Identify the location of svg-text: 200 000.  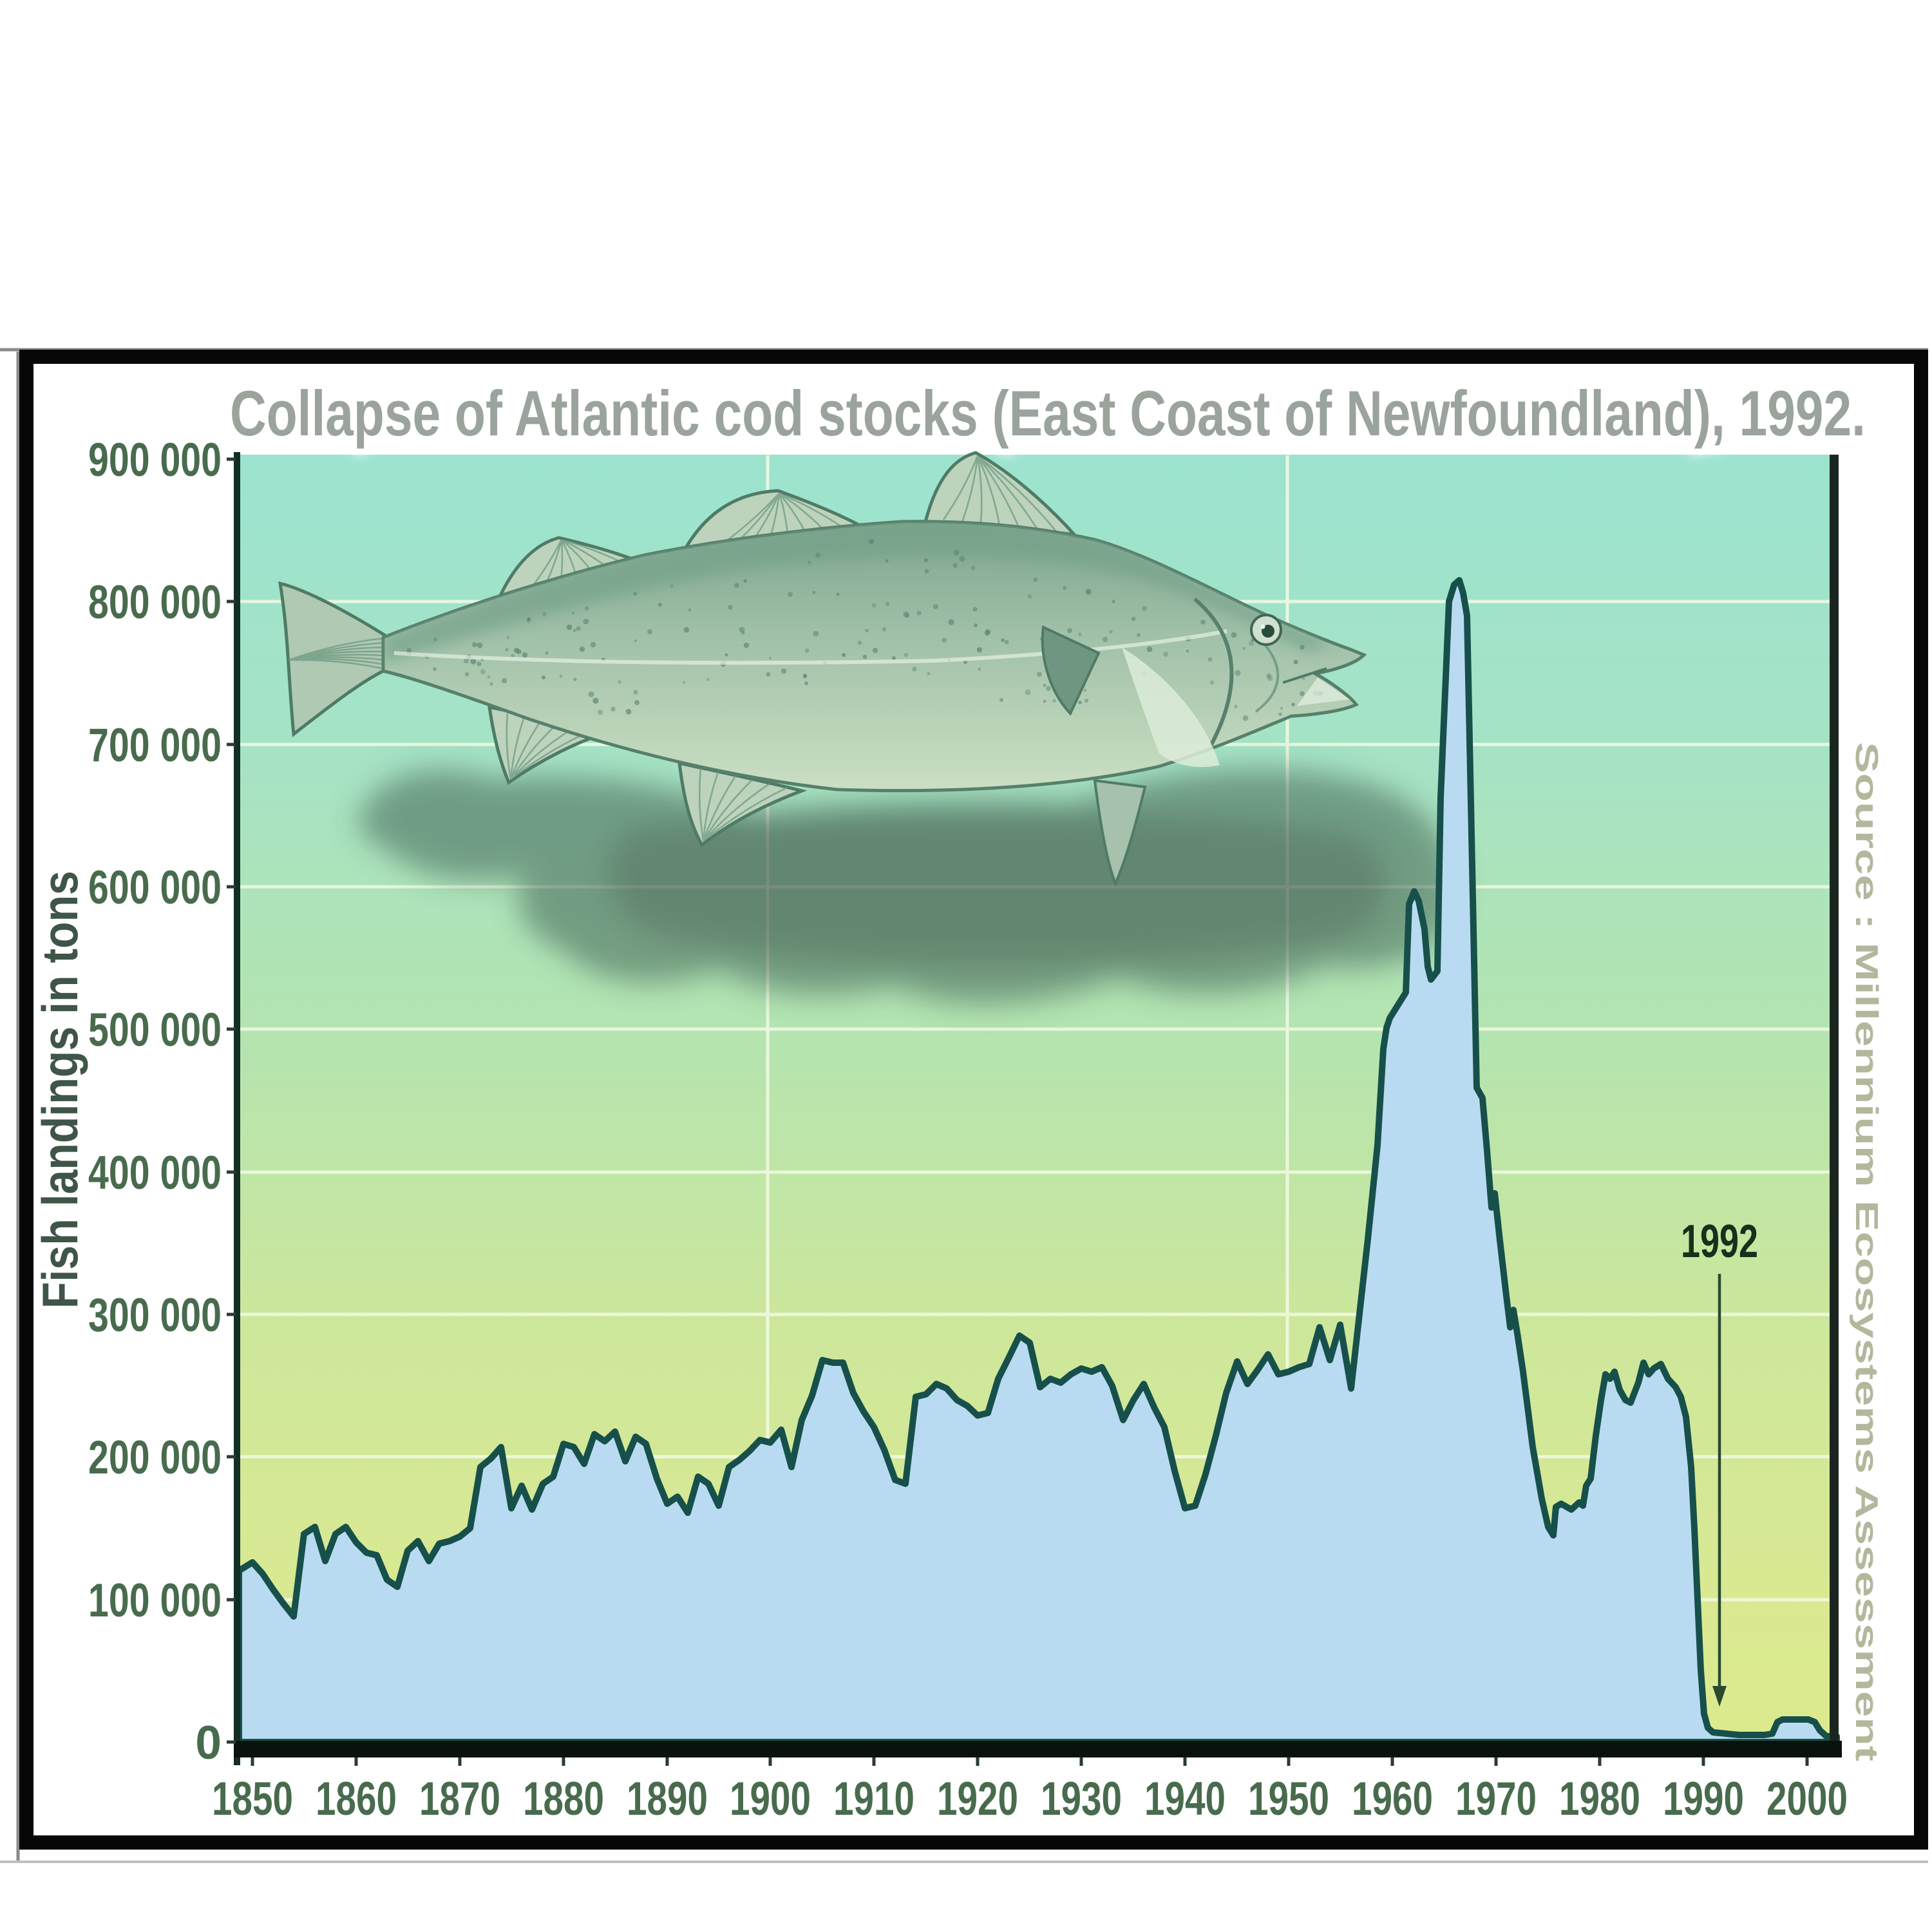
(155, 1458).